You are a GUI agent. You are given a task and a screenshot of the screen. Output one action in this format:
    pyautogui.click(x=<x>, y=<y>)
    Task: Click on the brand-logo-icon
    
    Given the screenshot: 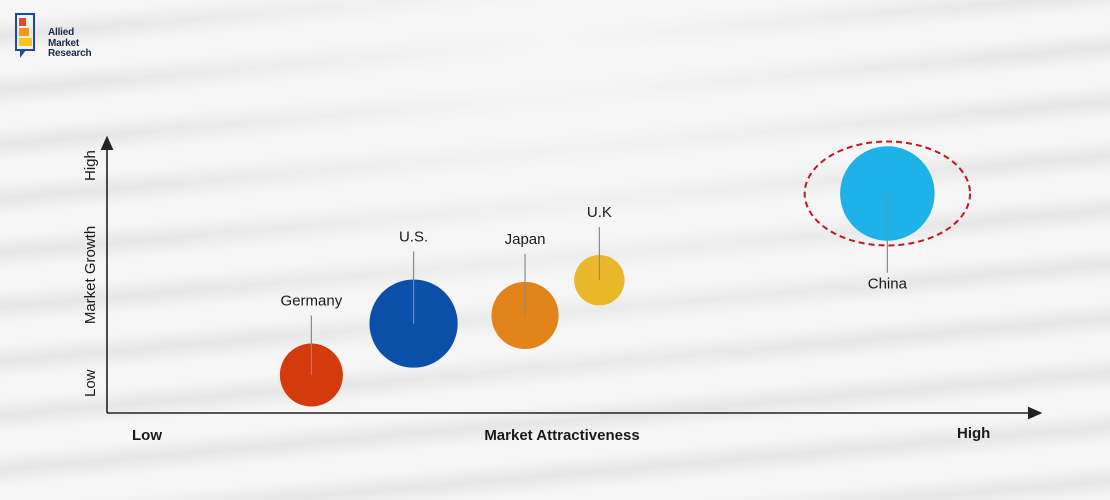 What is the action you would take?
    pyautogui.click(x=25, y=35)
    